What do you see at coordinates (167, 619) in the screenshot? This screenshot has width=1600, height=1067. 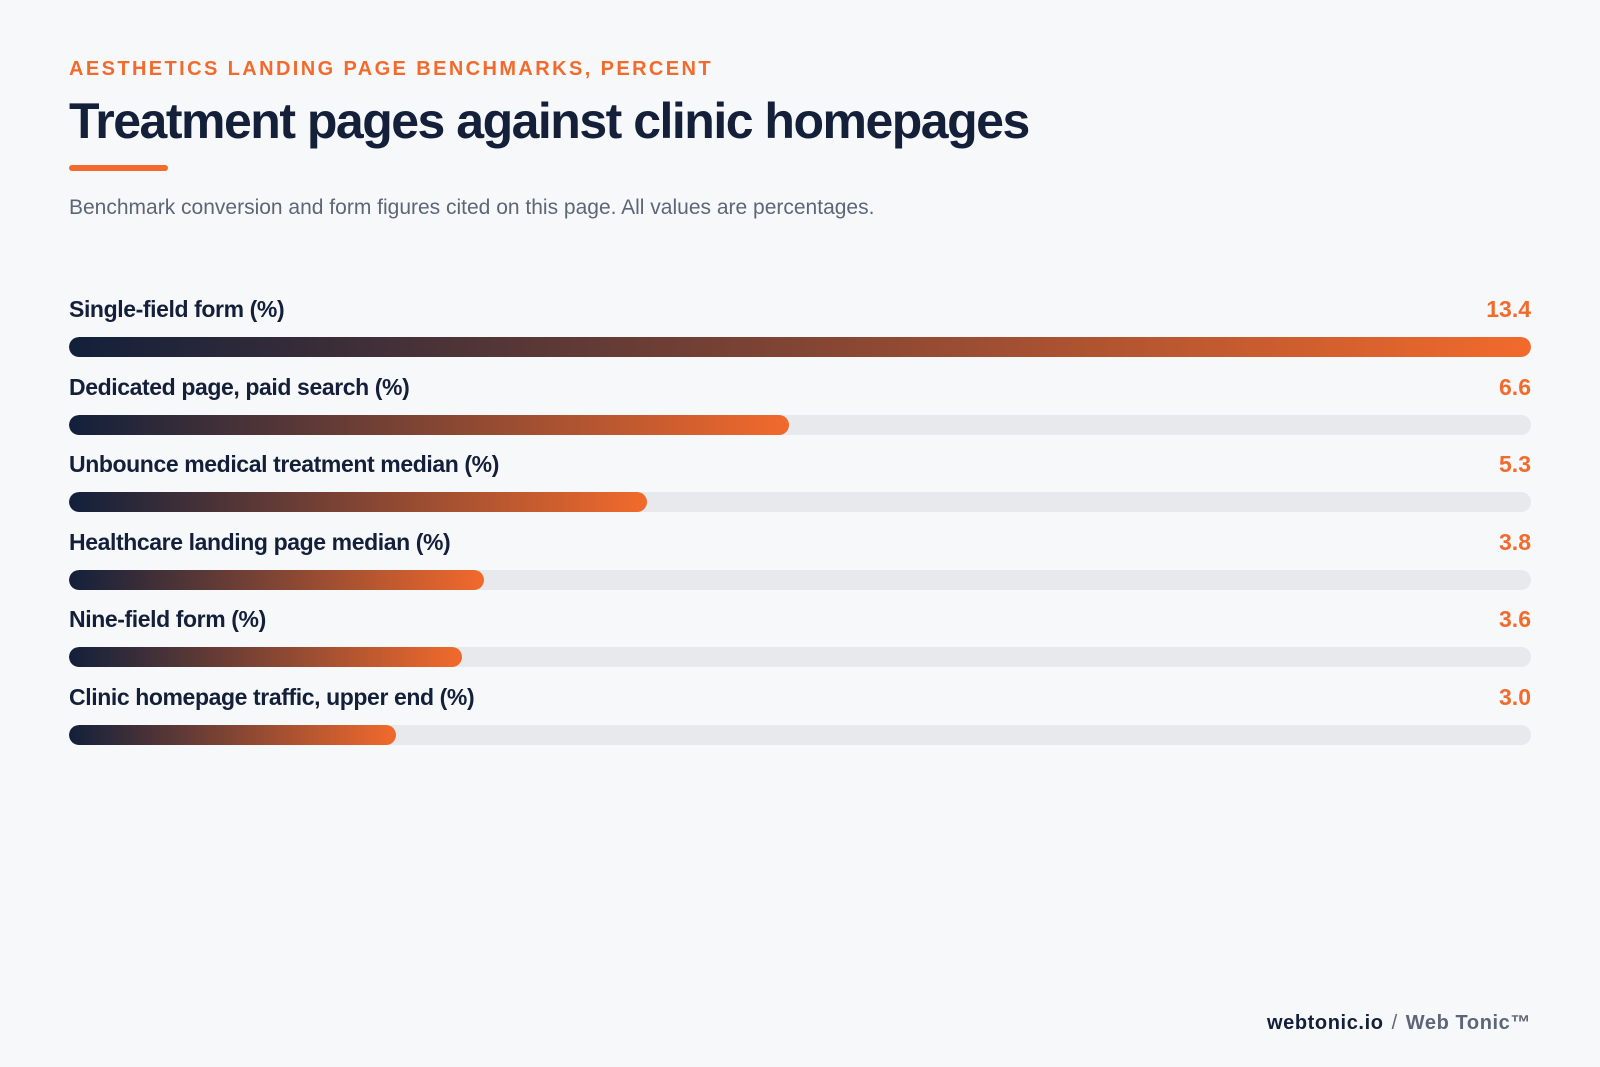 I see `bar-label: Nine-field form (%)` at bounding box center [167, 619].